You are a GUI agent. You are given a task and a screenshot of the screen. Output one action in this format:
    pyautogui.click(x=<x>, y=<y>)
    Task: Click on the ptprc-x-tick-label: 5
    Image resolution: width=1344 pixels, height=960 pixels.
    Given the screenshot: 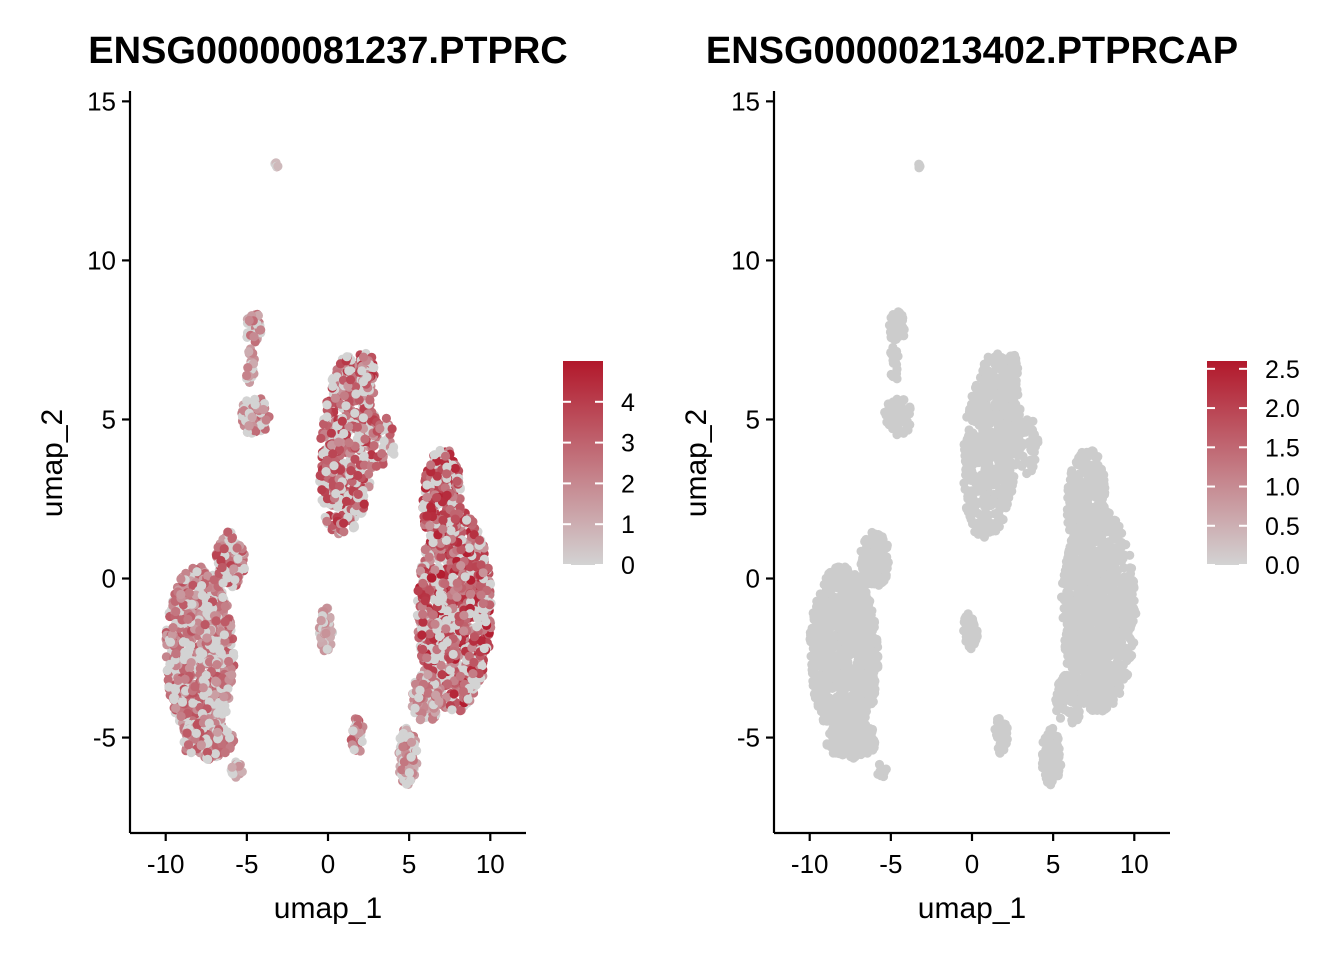 What is the action you would take?
    pyautogui.click(x=409, y=864)
    